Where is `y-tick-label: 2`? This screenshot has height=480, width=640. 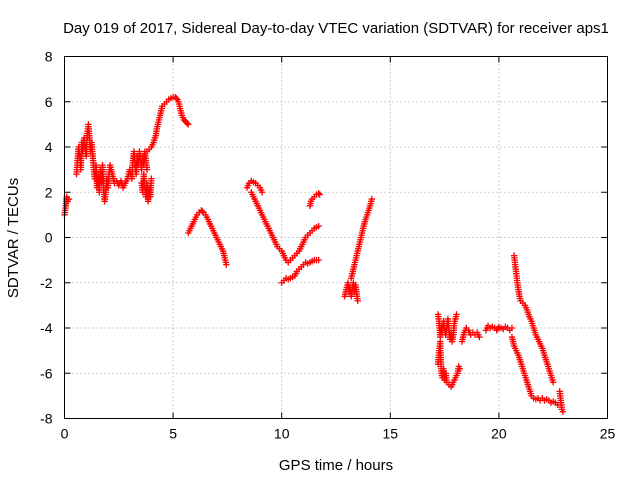 y-tick-label: 2 is located at coordinates (49, 192).